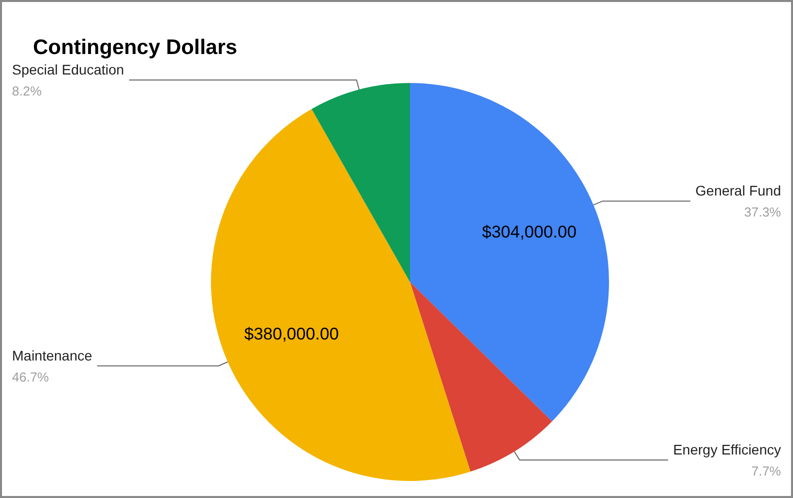 The image size is (793, 498). I want to click on text: 7.7%, so click(766, 470).